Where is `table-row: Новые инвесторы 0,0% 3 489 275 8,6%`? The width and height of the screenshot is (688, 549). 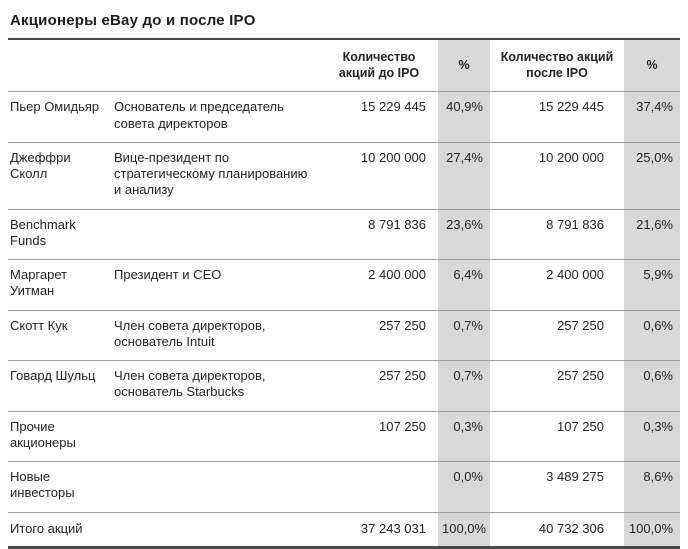
table-row: Новые инвесторы 0,0% 3 489 275 8,6% is located at coordinates (344, 487).